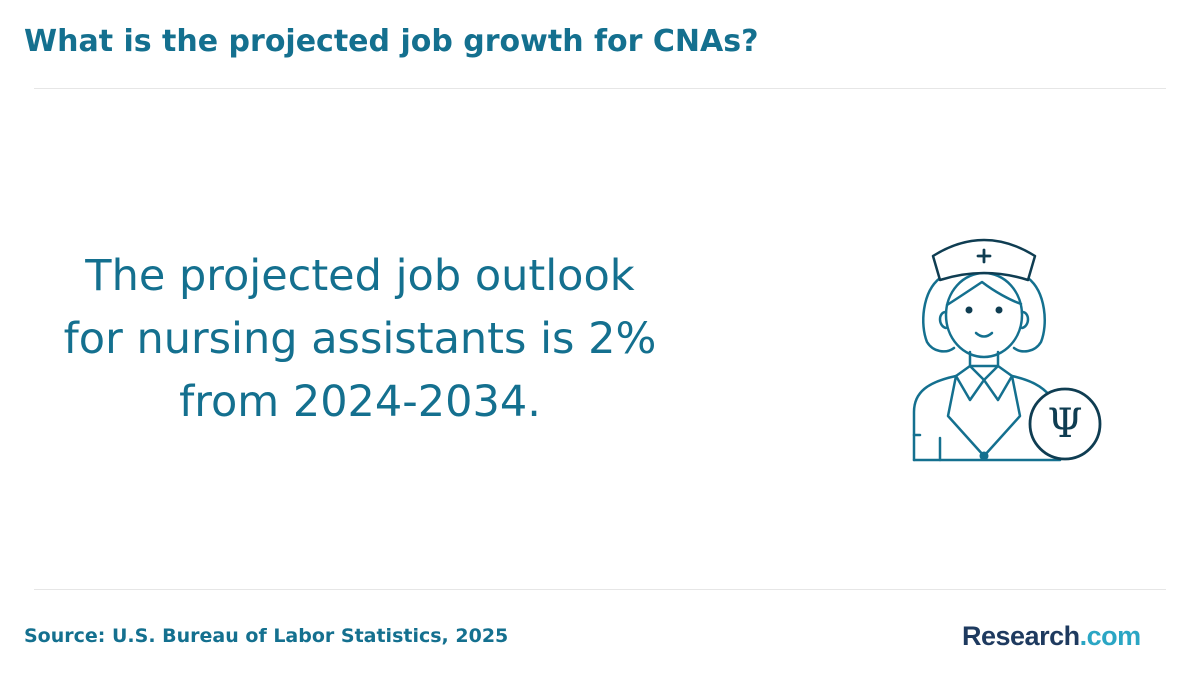 The height and width of the screenshot is (680, 1200). I want to click on bottom-divider, so click(600, 589).